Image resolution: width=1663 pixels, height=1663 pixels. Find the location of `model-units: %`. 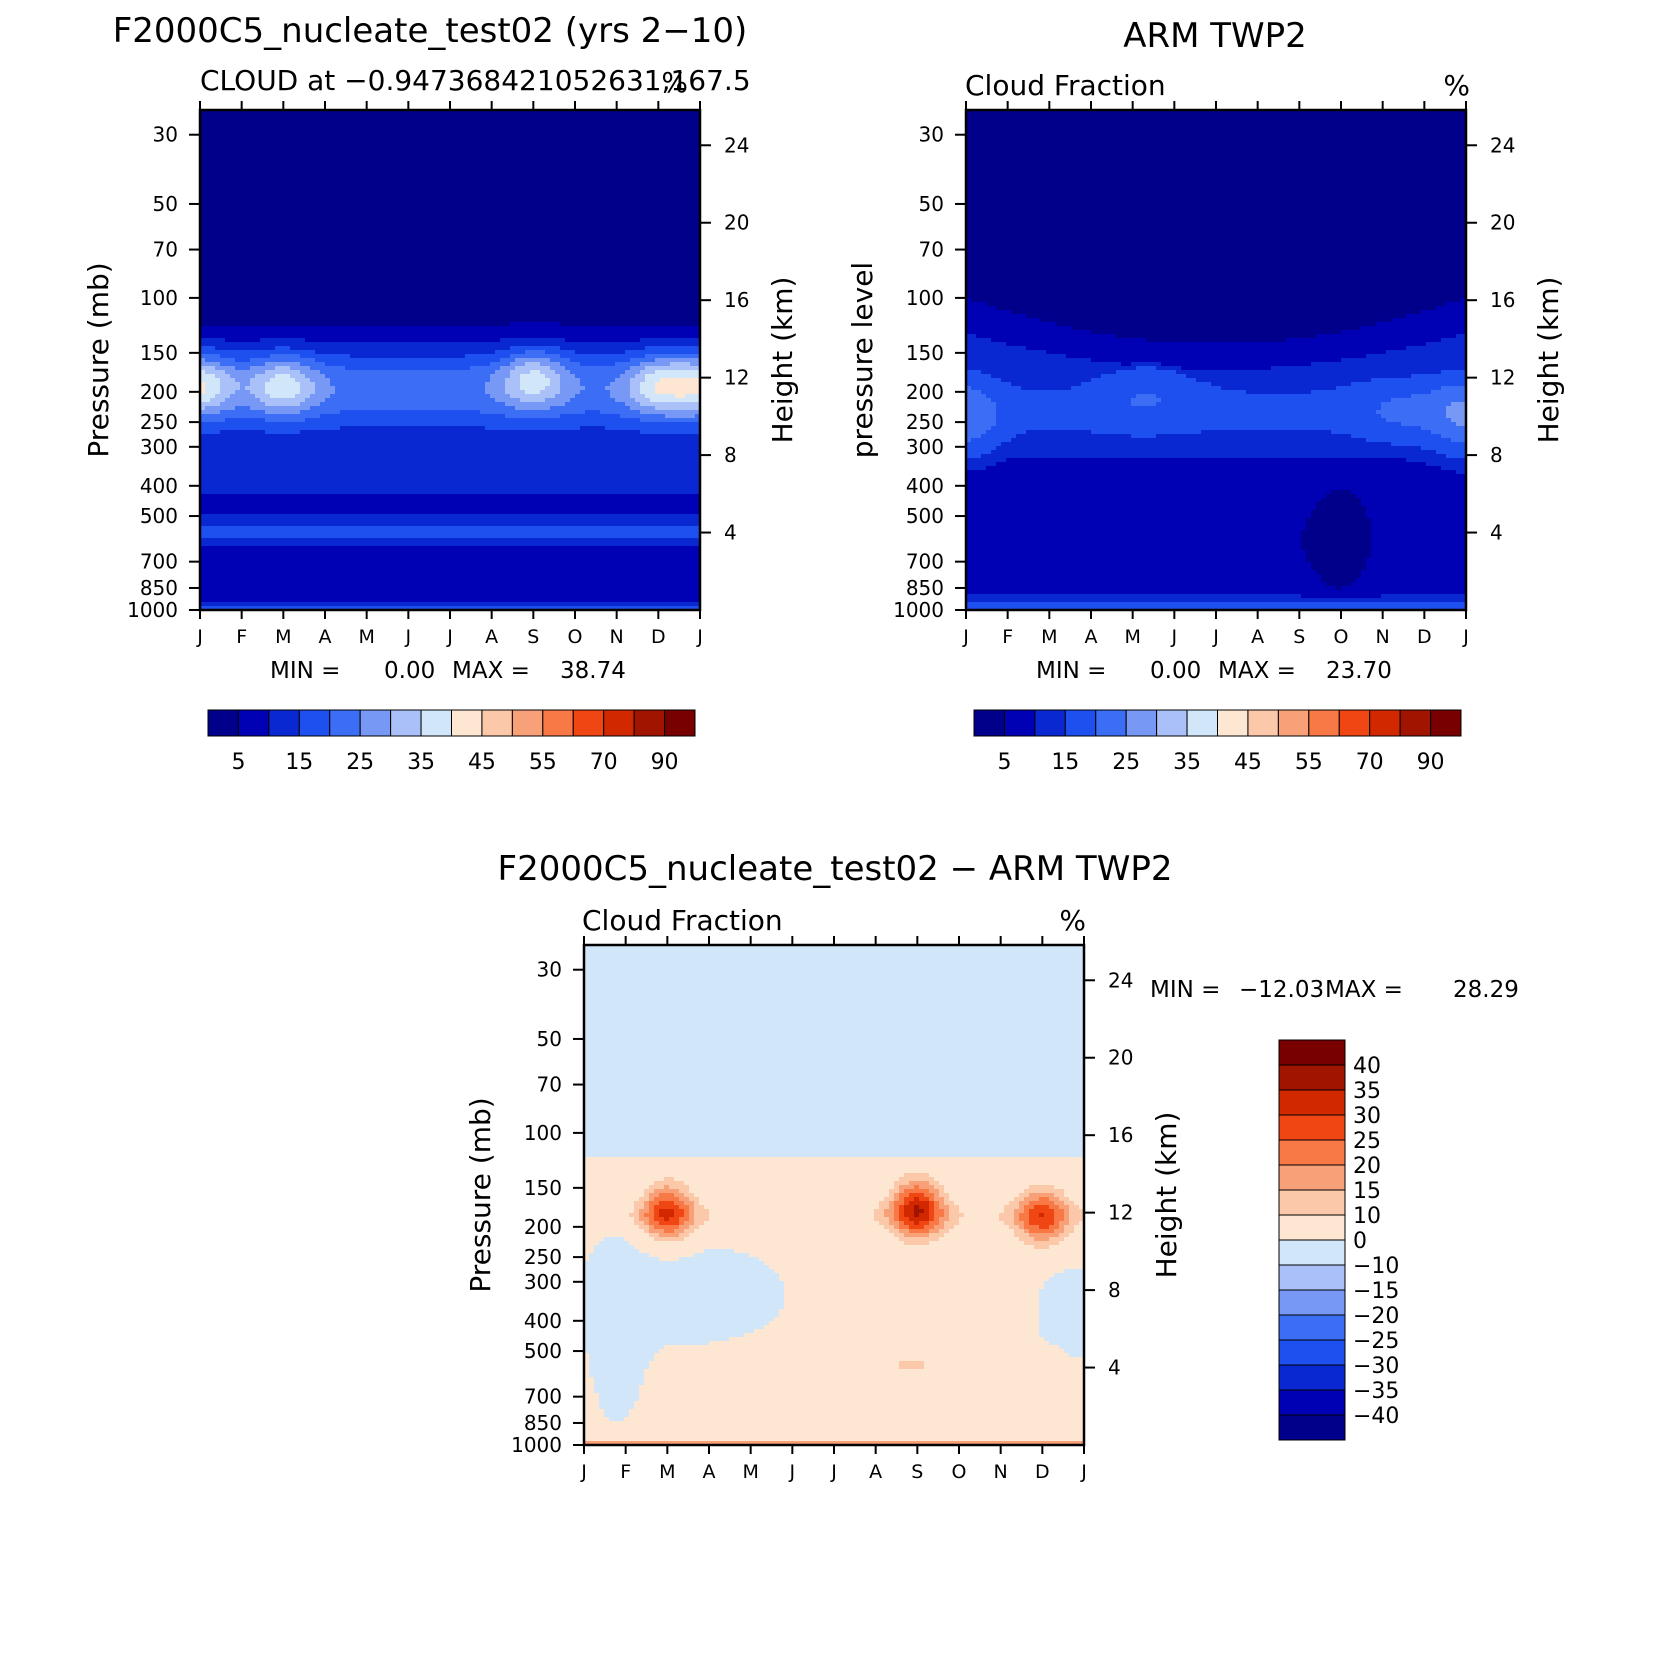

model-units: % is located at coordinates (674, 82).